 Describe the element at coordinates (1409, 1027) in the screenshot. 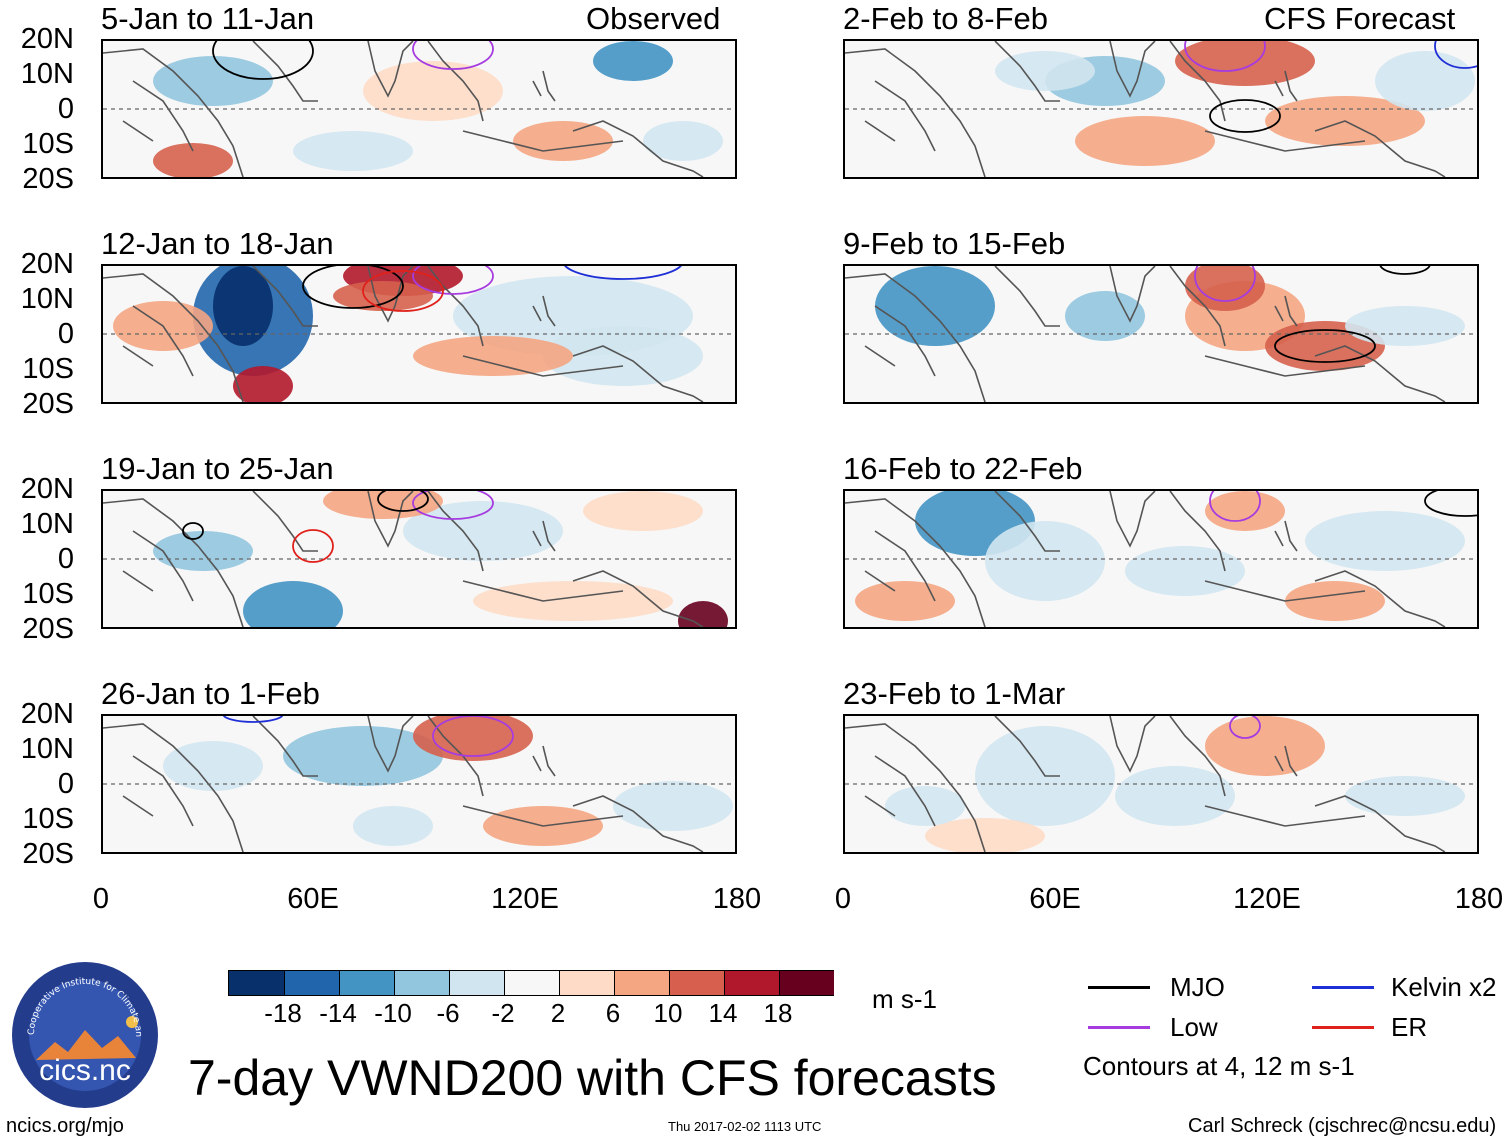

I see `legend-label-er: ER` at that location.